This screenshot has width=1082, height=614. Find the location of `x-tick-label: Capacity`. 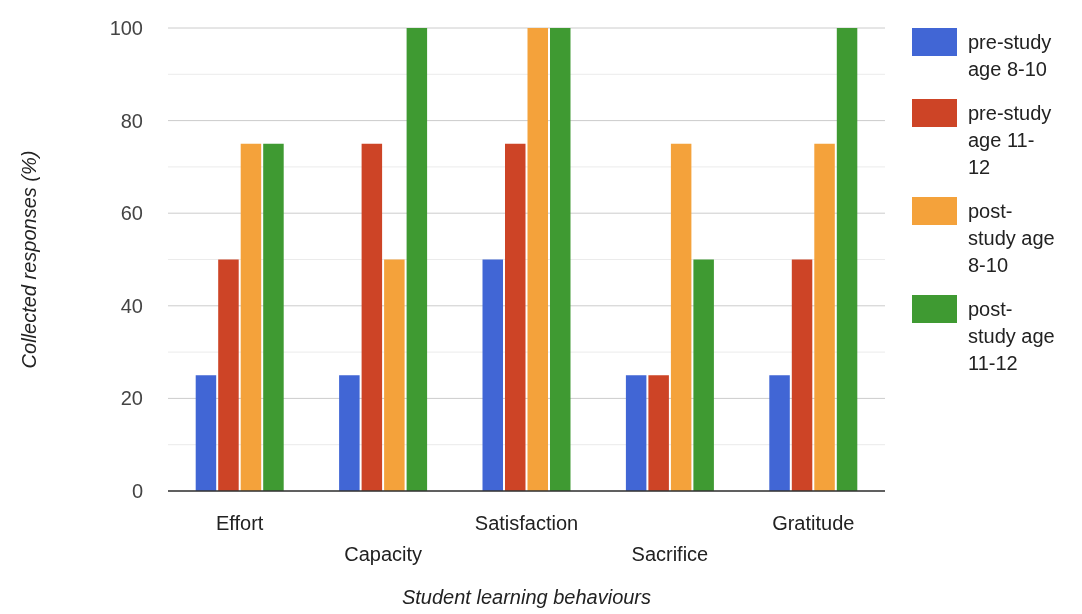

x-tick-label: Capacity is located at coordinates (383, 554).